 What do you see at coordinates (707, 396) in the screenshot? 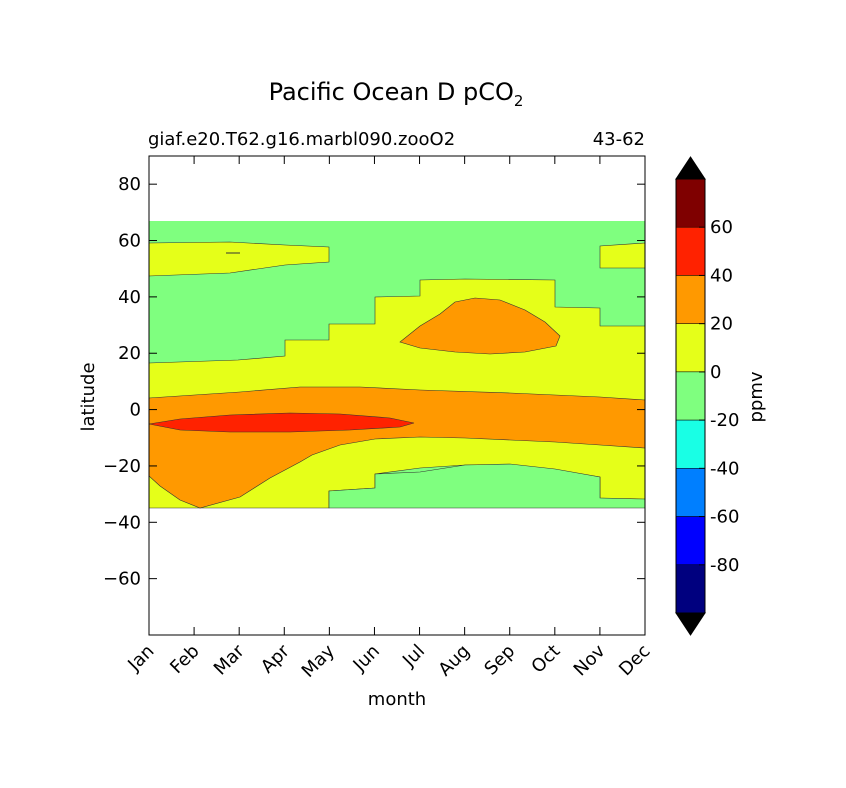
I see `colorbar: 60 40 20 0 -20 -40 -60 -80` at bounding box center [707, 396].